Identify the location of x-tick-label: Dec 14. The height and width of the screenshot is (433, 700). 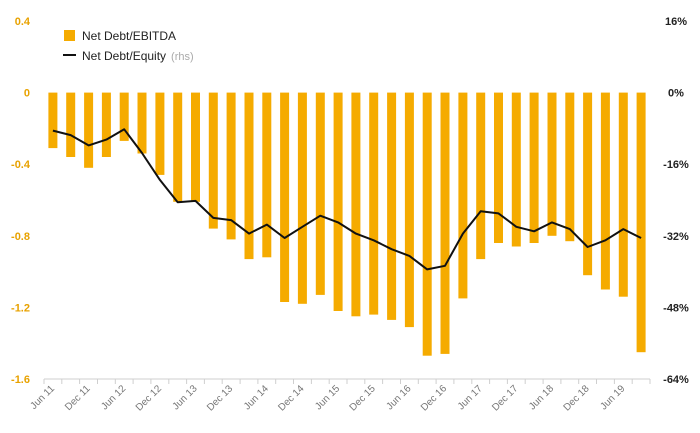
(291, 398).